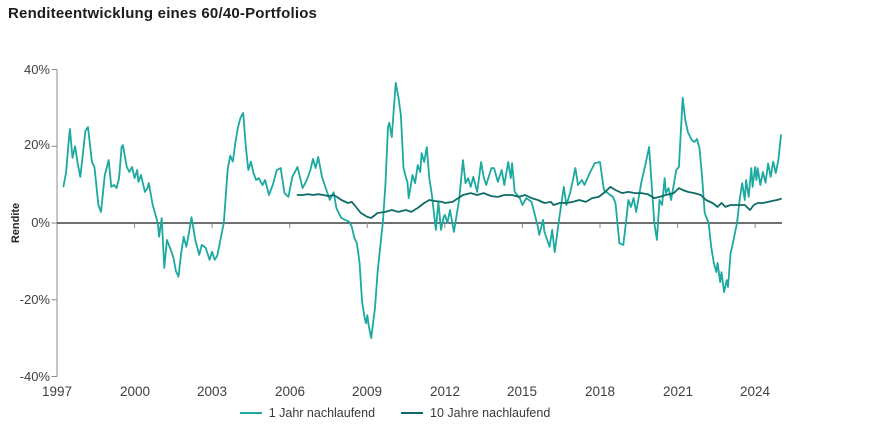  What do you see at coordinates (412, 413) in the screenshot?
I see `legend-swatch-10yr-icon` at bounding box center [412, 413].